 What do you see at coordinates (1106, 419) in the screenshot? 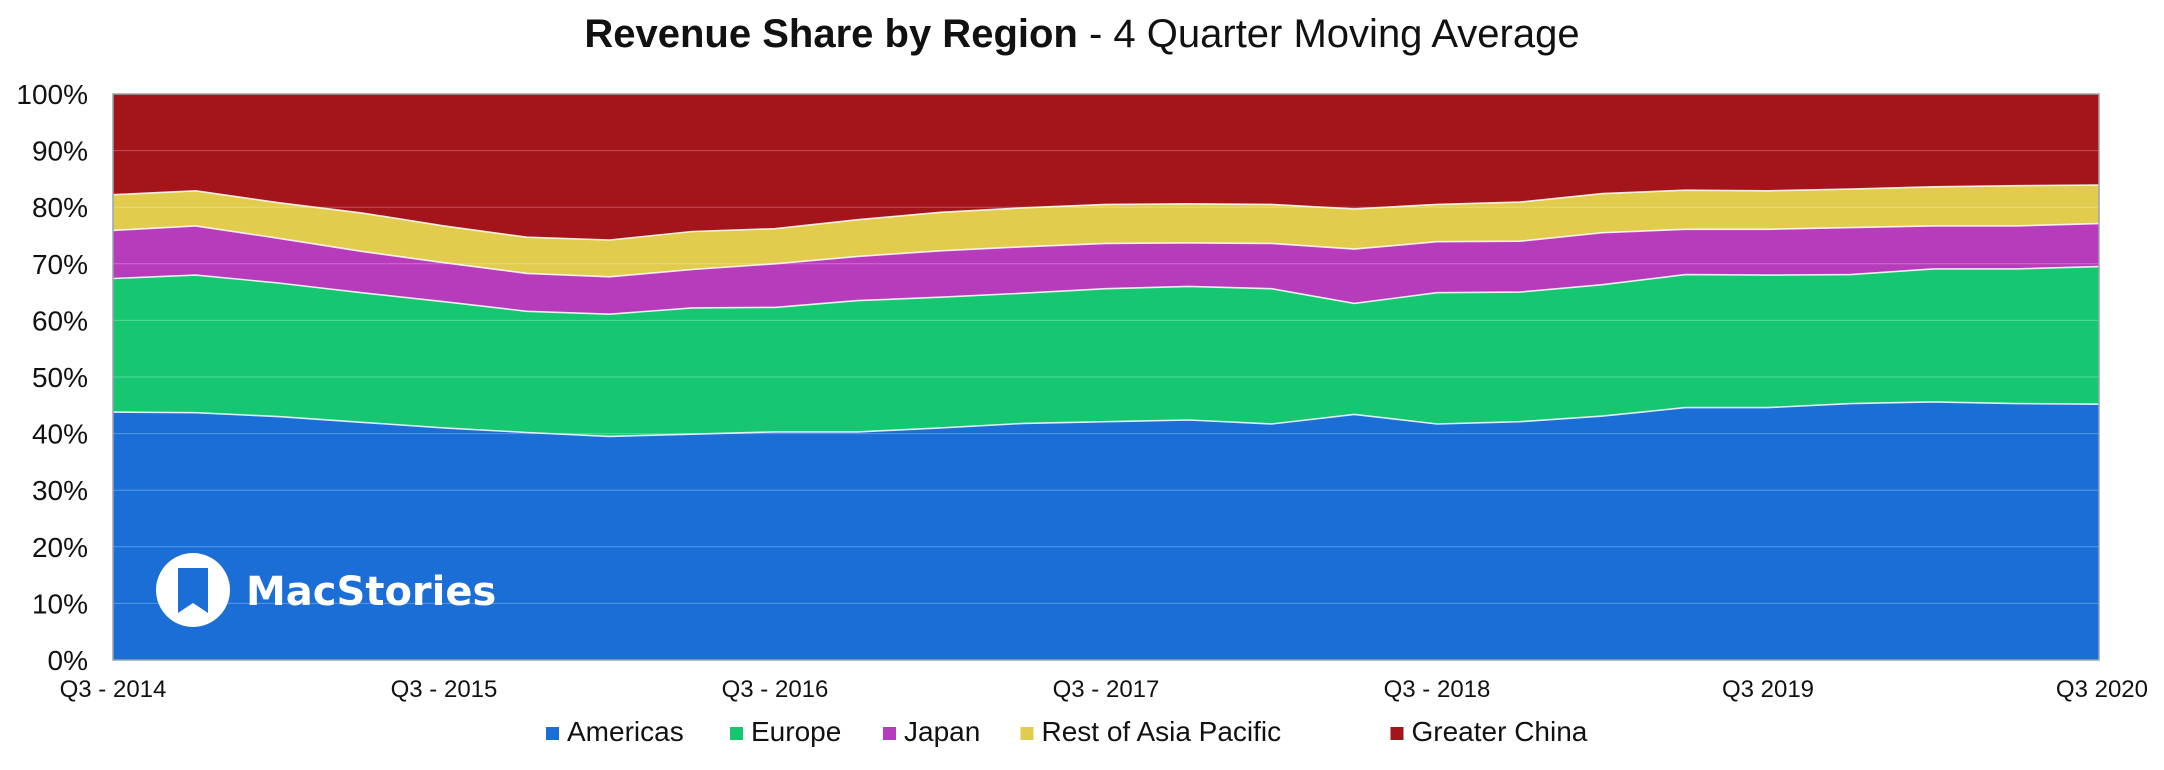
I see `boundary-americas` at bounding box center [1106, 419].